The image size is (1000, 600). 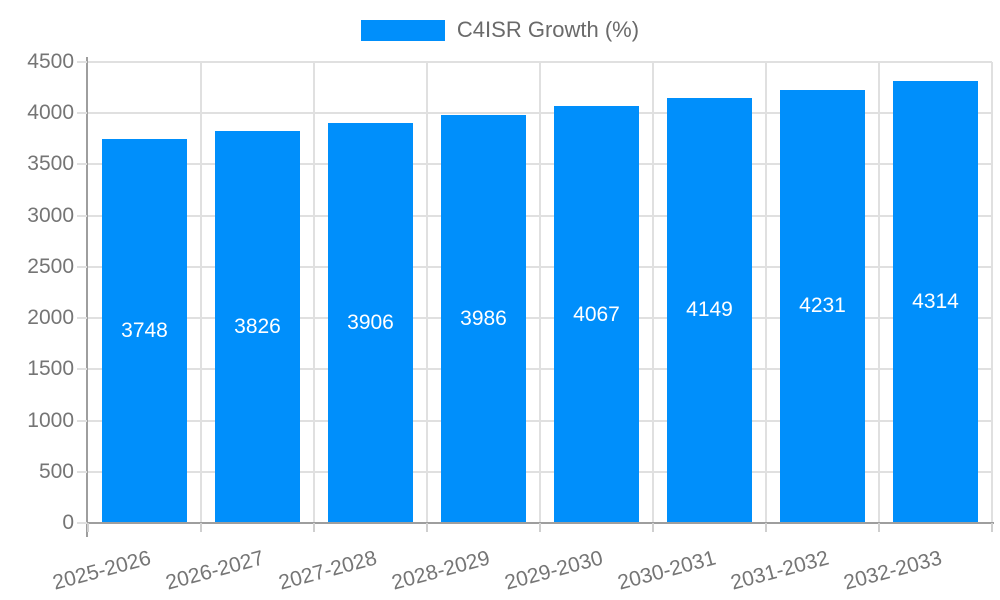 What do you see at coordinates (50, 420) in the screenshot?
I see `y-axis-tick-label: 1000` at bounding box center [50, 420].